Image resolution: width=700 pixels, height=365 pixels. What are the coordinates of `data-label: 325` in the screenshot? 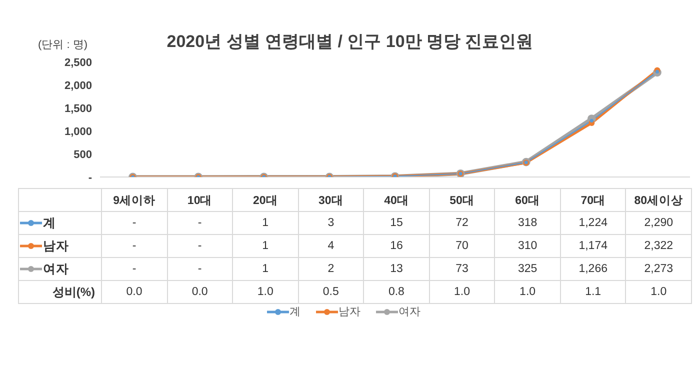 It's located at (527, 269).